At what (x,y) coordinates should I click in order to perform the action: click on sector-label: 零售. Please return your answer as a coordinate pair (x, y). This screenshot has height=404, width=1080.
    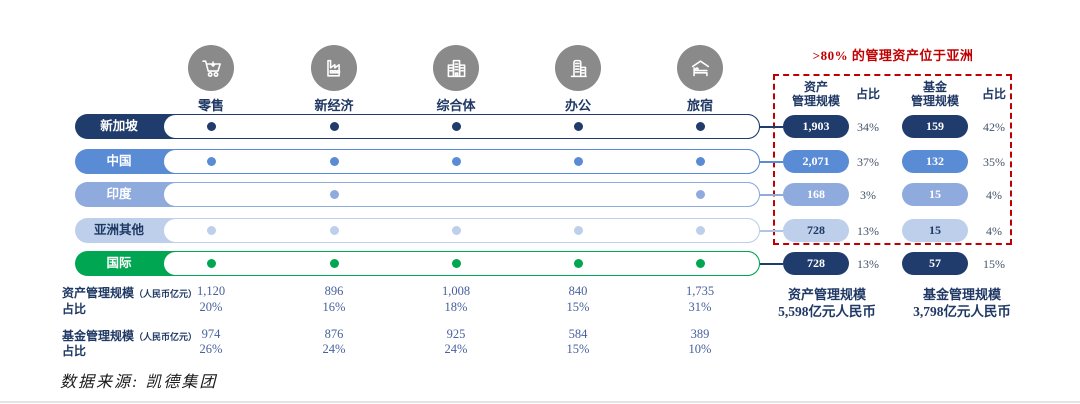
    Looking at the image, I should click on (210, 105).